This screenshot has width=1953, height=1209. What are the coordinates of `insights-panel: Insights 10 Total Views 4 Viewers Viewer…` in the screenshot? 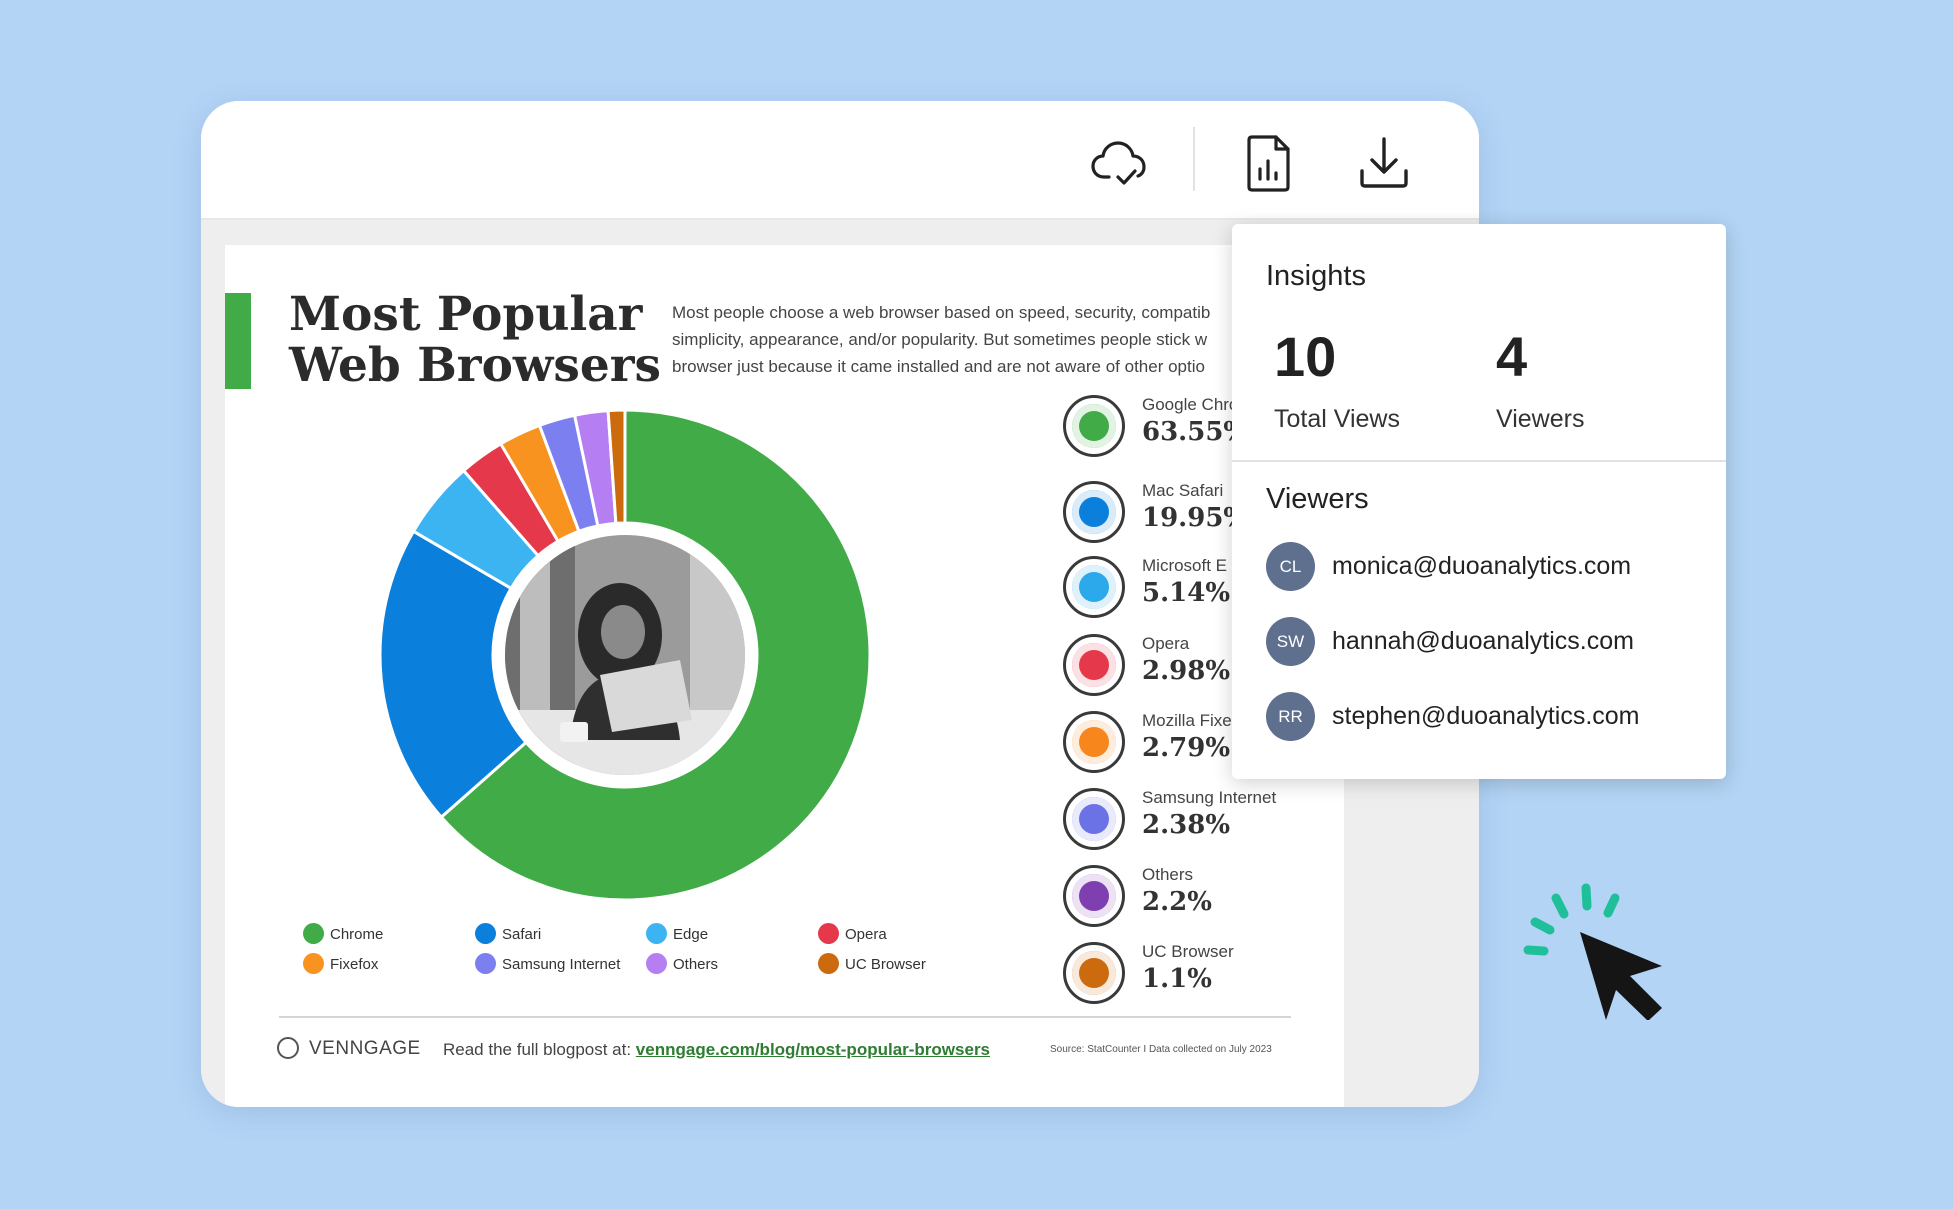 It's located at (1479, 501).